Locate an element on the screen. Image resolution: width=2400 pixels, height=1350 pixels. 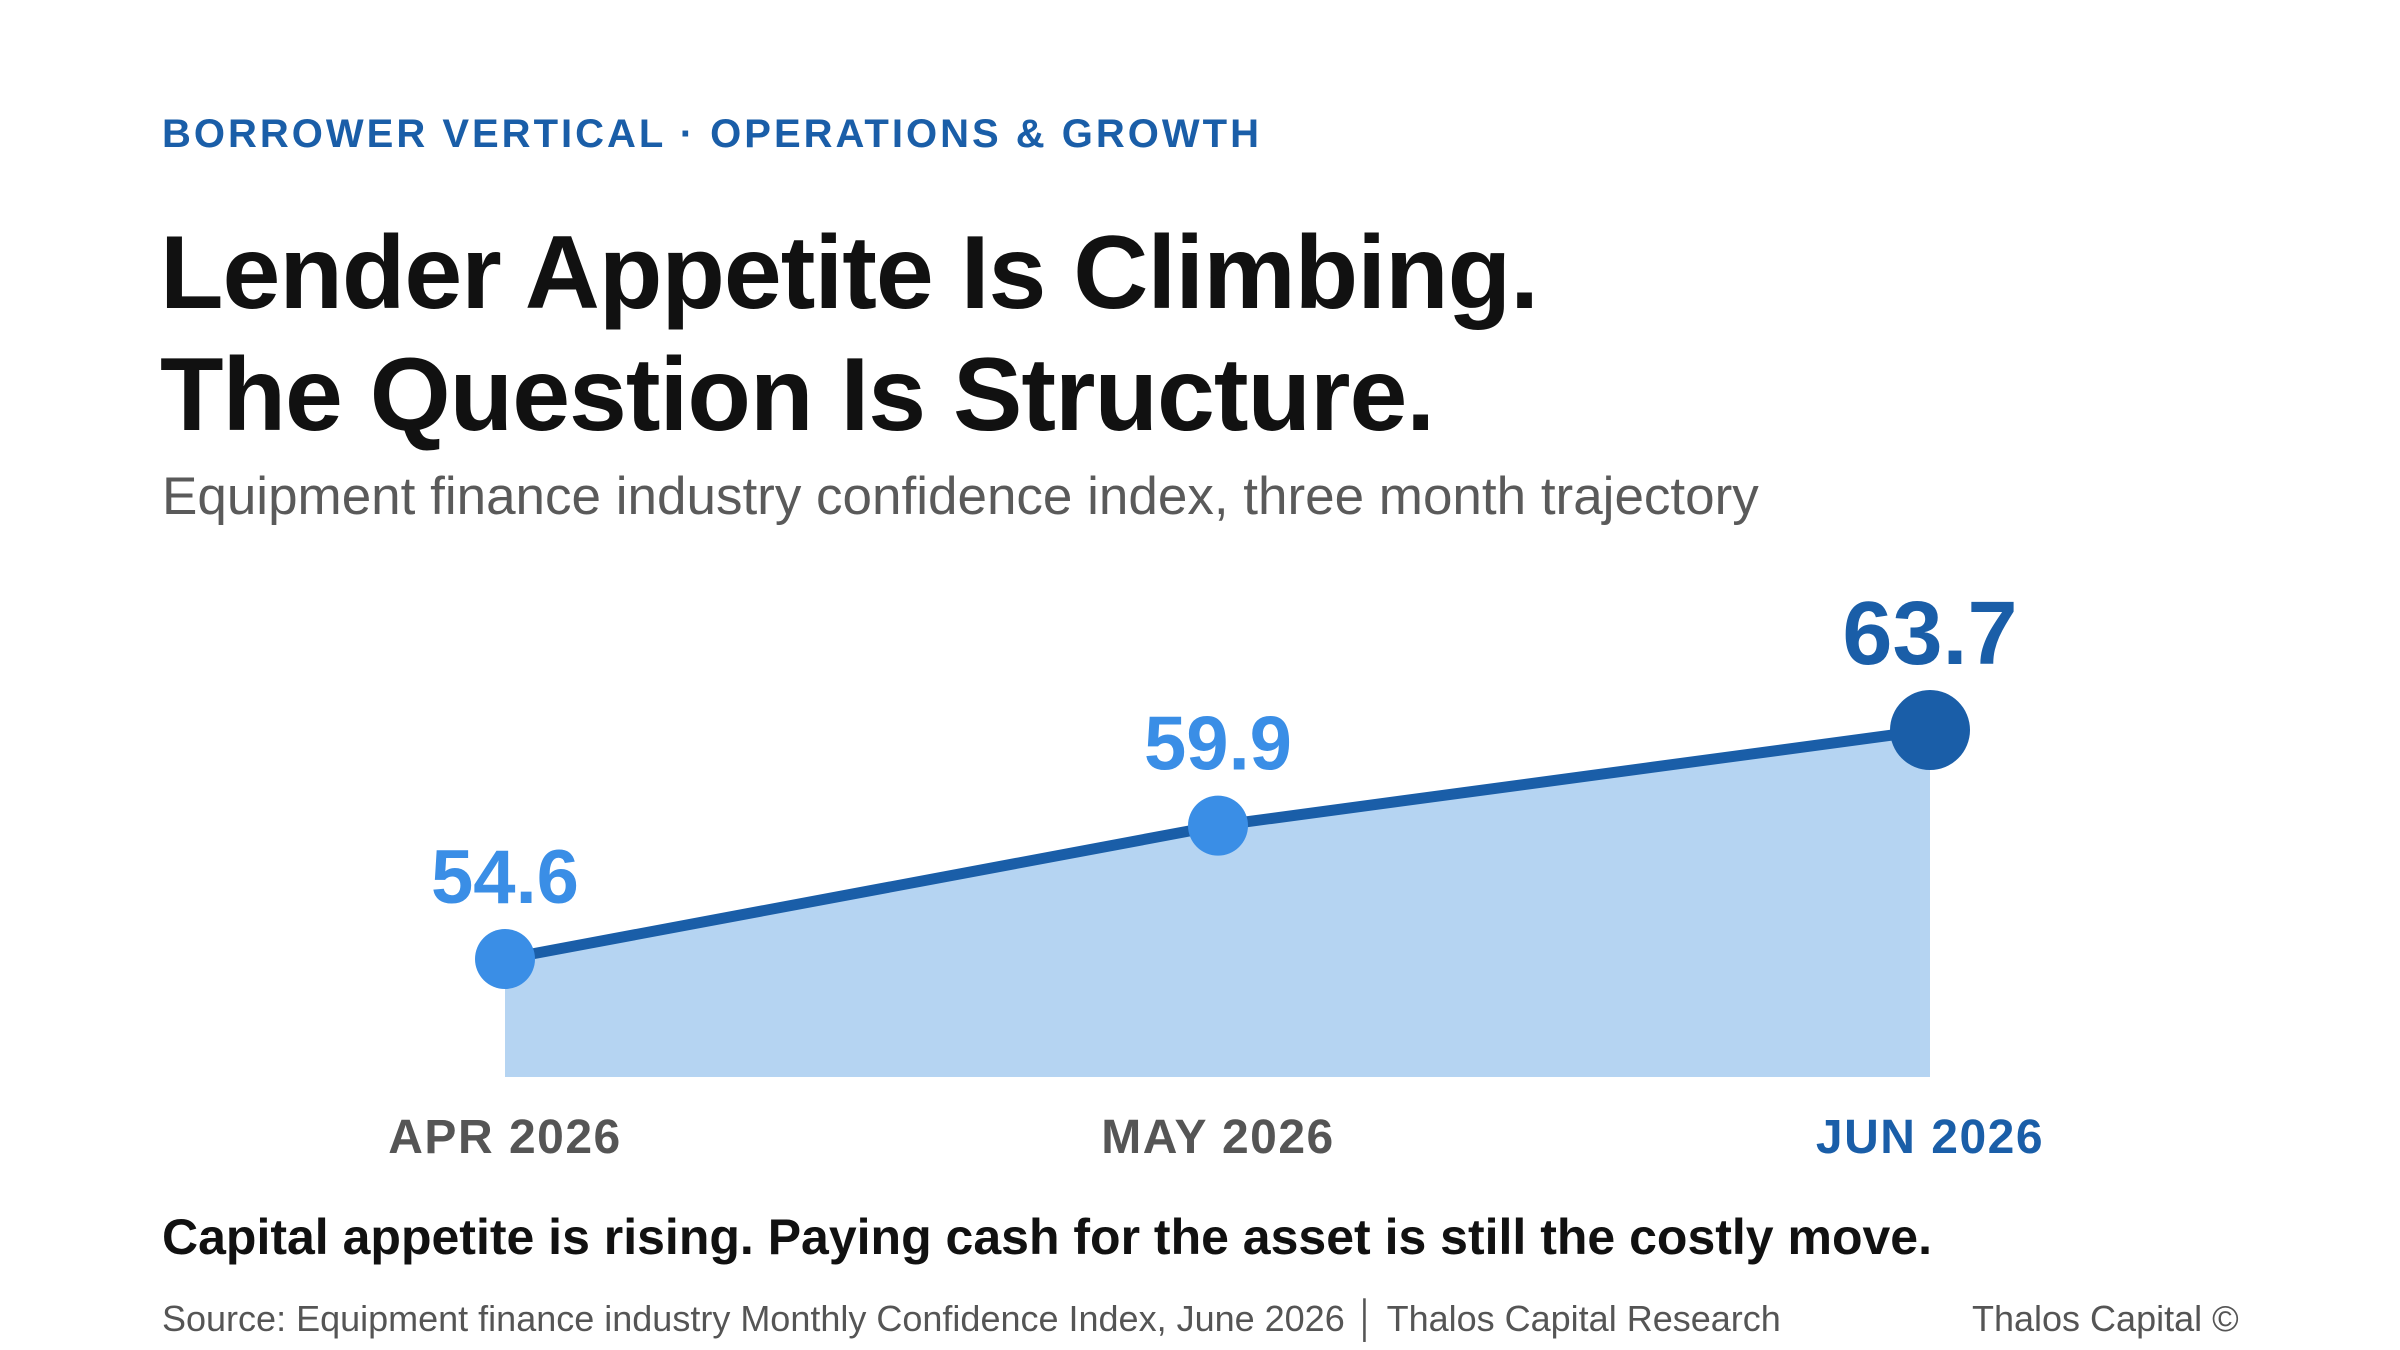
x-tick-label-2: JUN 2026 is located at coordinates (1930, 1137).